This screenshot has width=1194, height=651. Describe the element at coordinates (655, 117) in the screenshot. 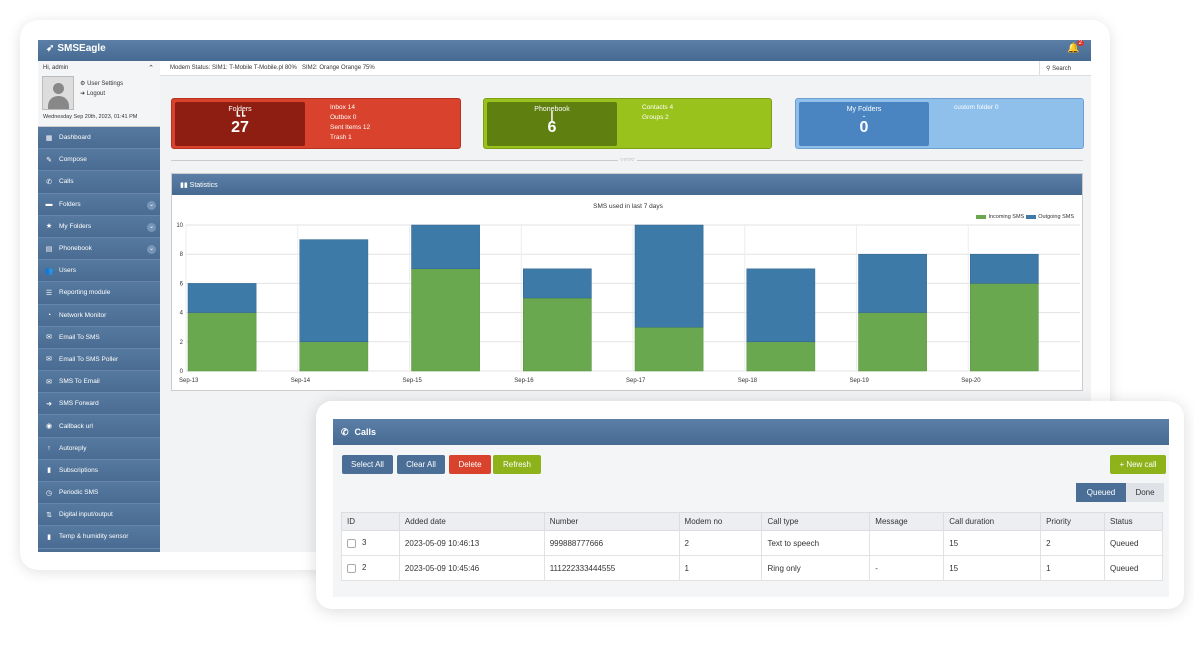

I see `groups-item: Groups 2` at that location.